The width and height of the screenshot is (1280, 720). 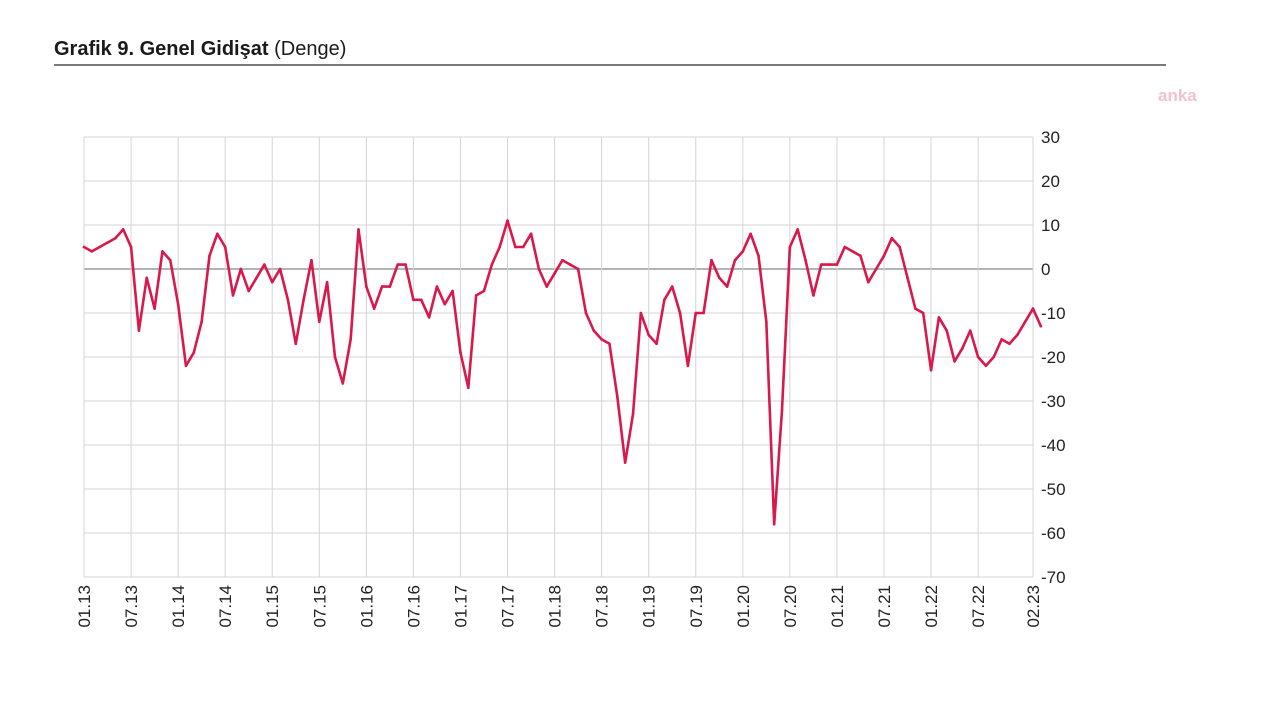 I want to click on x-tick-label: 07.13, so click(x=131, y=606).